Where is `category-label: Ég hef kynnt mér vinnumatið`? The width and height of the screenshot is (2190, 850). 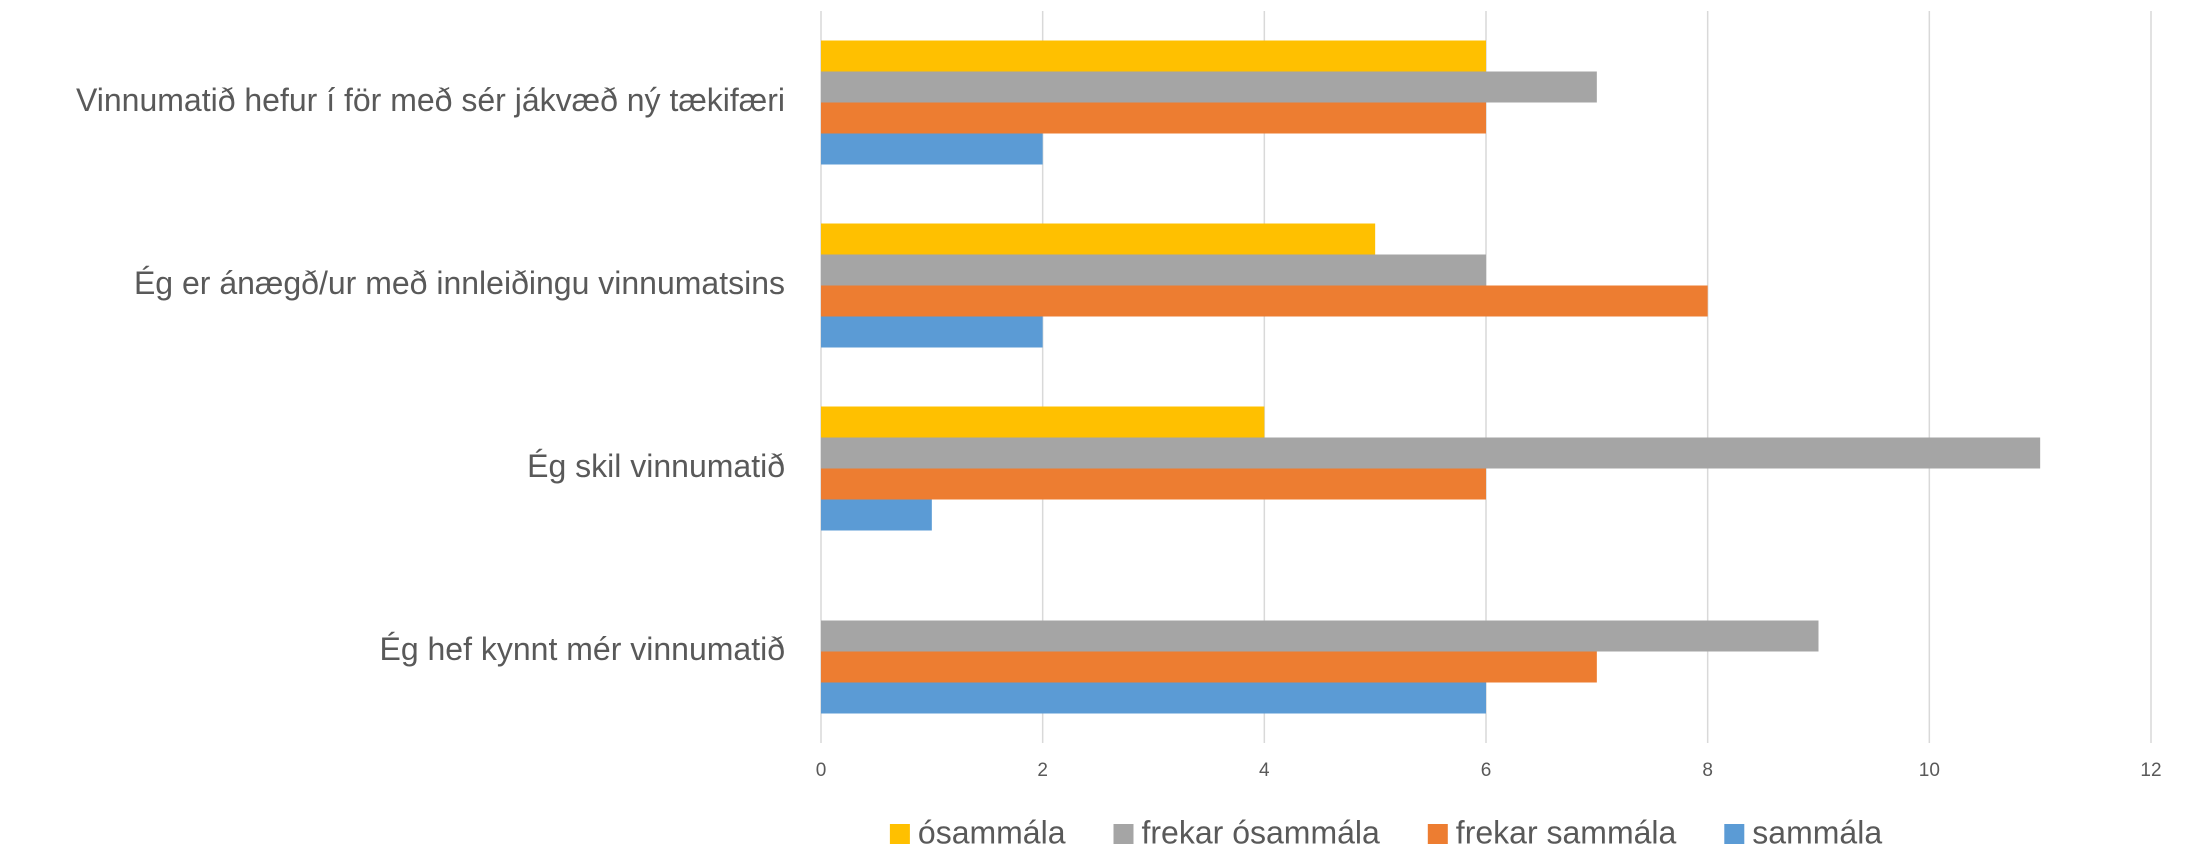 category-label: Ég hef kynnt mér vinnumatið is located at coordinates (582, 649).